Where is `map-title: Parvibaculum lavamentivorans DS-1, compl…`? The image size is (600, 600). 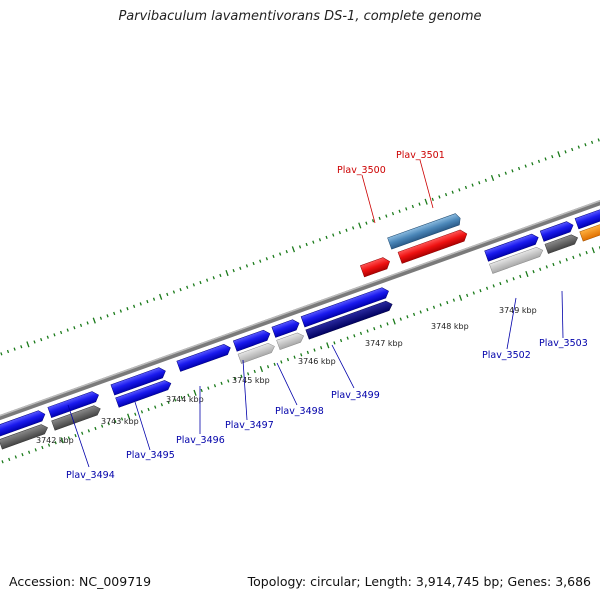
map-title: Parvibaculum lavamentivorans DS-1, compl… is located at coordinates (300, 16).